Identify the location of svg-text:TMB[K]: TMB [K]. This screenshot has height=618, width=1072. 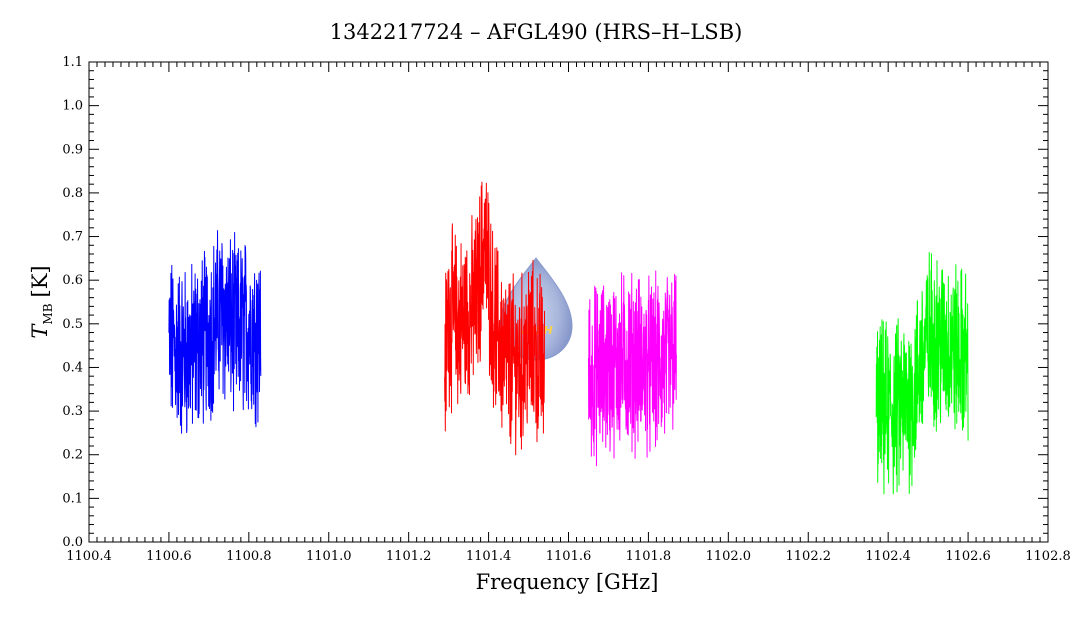
(41, 301).